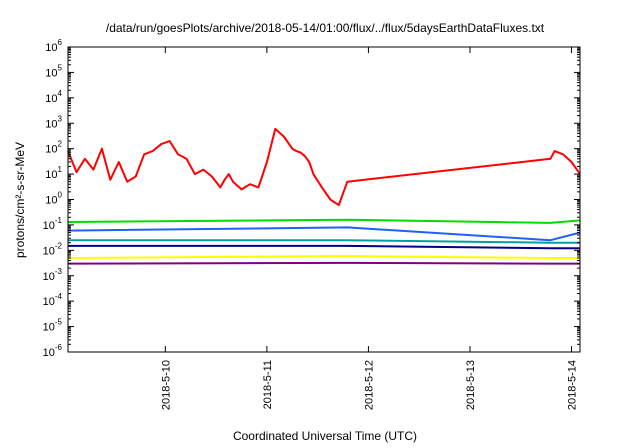 The width and height of the screenshot is (640, 448). I want to click on y-tick-label-exponent: 1, so click(60, 169).